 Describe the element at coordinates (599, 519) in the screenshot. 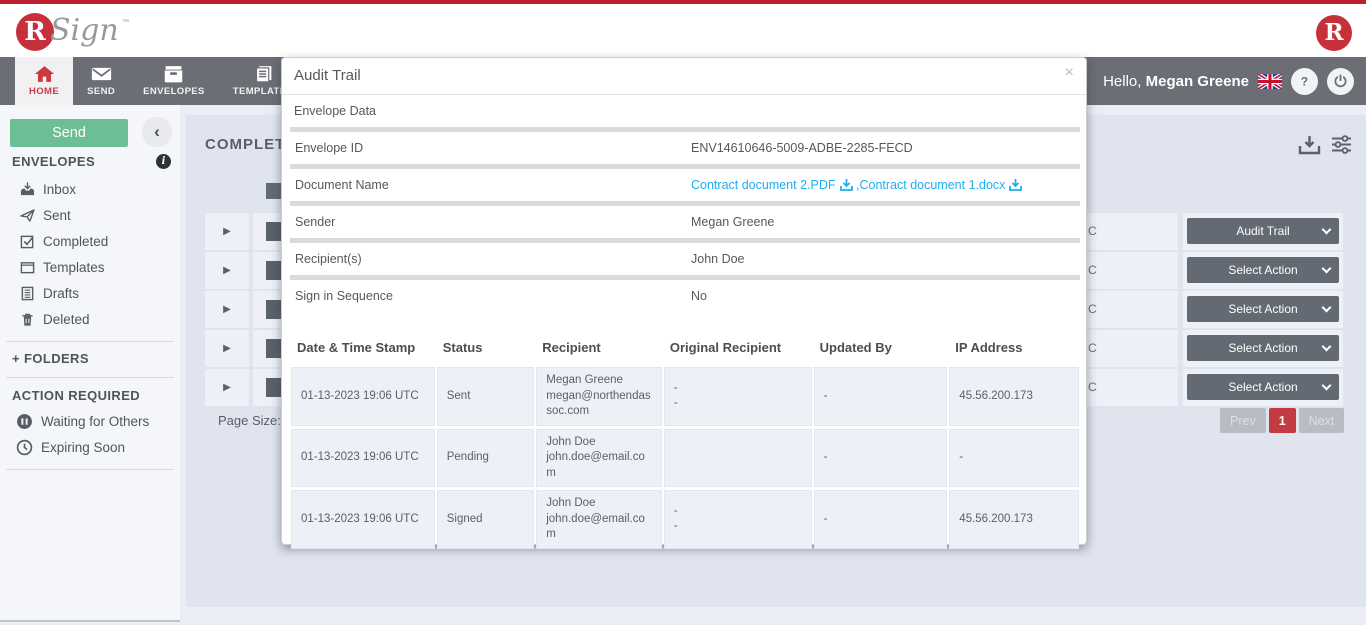

I see `cell-recipient: John Doe john.doe@email.com` at that location.